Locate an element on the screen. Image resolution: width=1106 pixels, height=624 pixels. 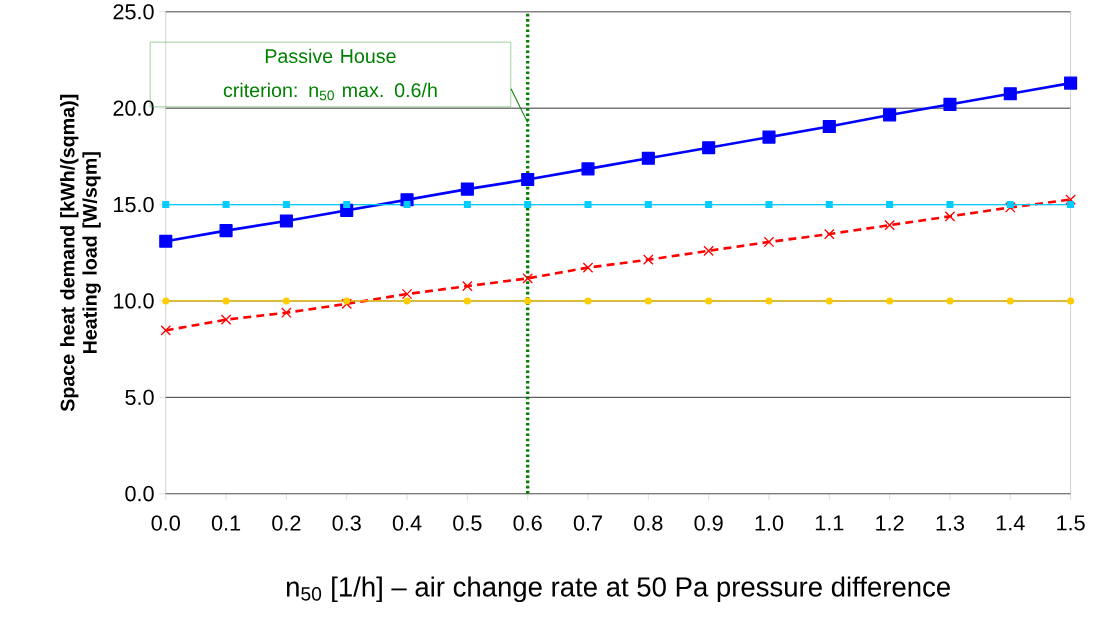
x-tick-label: 1.2 is located at coordinates (890, 523).